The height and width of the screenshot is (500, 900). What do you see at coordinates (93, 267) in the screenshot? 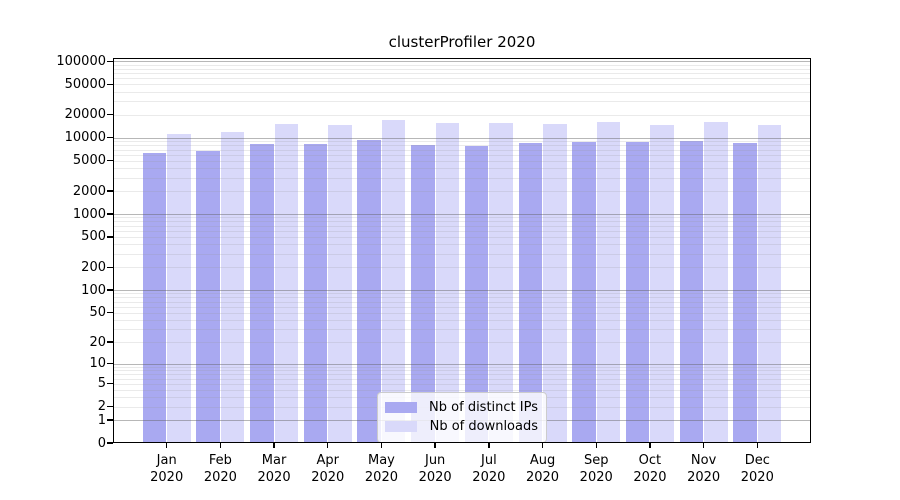
I see `y-tick-label-200: 200` at bounding box center [93, 267].